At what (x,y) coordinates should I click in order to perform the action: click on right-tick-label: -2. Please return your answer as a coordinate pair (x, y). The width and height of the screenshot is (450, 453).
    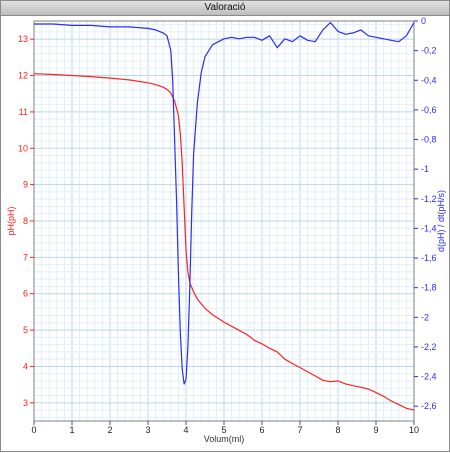
    Looking at the image, I should click on (425, 317).